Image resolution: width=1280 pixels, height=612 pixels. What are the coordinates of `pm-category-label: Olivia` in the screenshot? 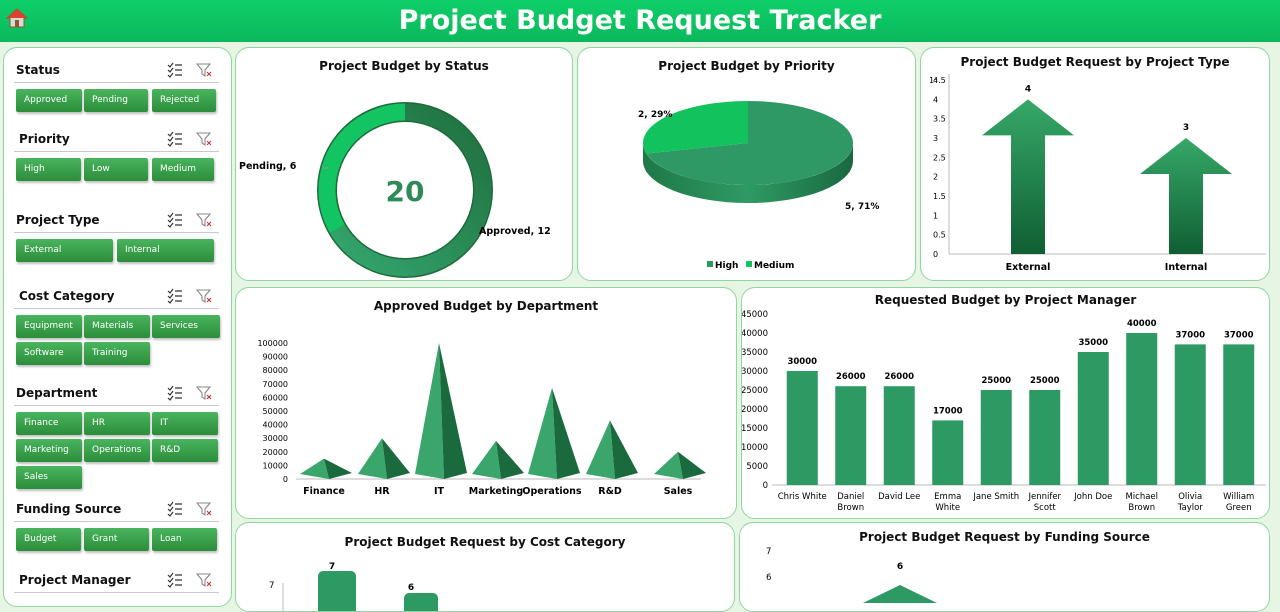 It's located at (1190, 497).